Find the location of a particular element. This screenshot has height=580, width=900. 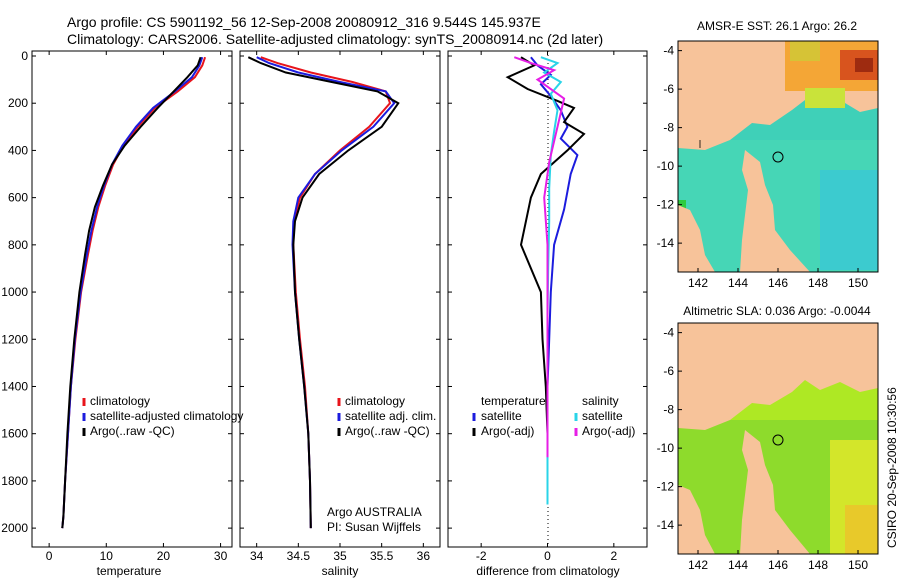

legend-climatology-label: climatology is located at coordinates (120, 401).